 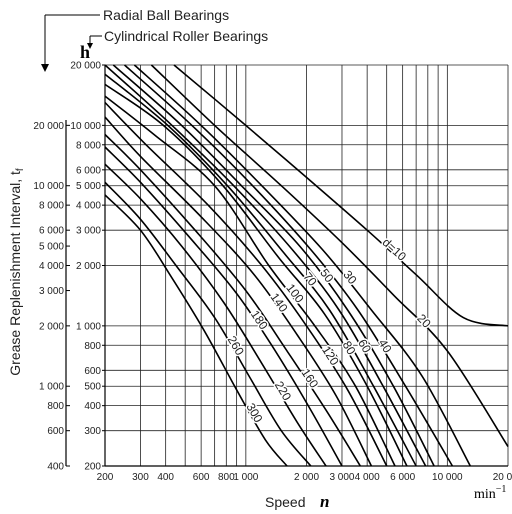 What do you see at coordinates (55, 406) in the screenshot?
I see `y-tick-label-radial: 800` at bounding box center [55, 406].